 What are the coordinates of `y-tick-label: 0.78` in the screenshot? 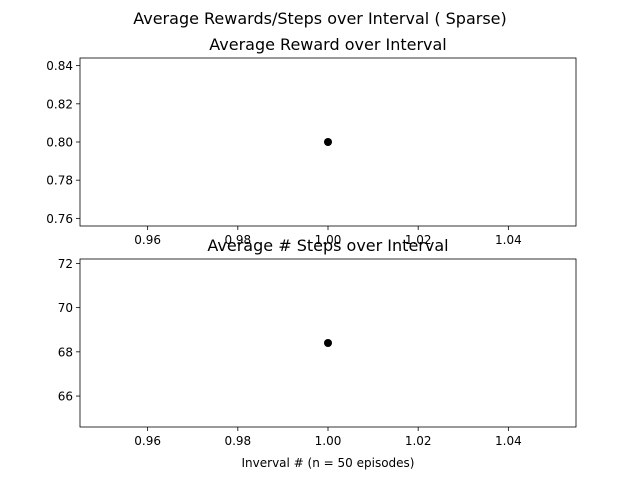 It's located at (59, 181).